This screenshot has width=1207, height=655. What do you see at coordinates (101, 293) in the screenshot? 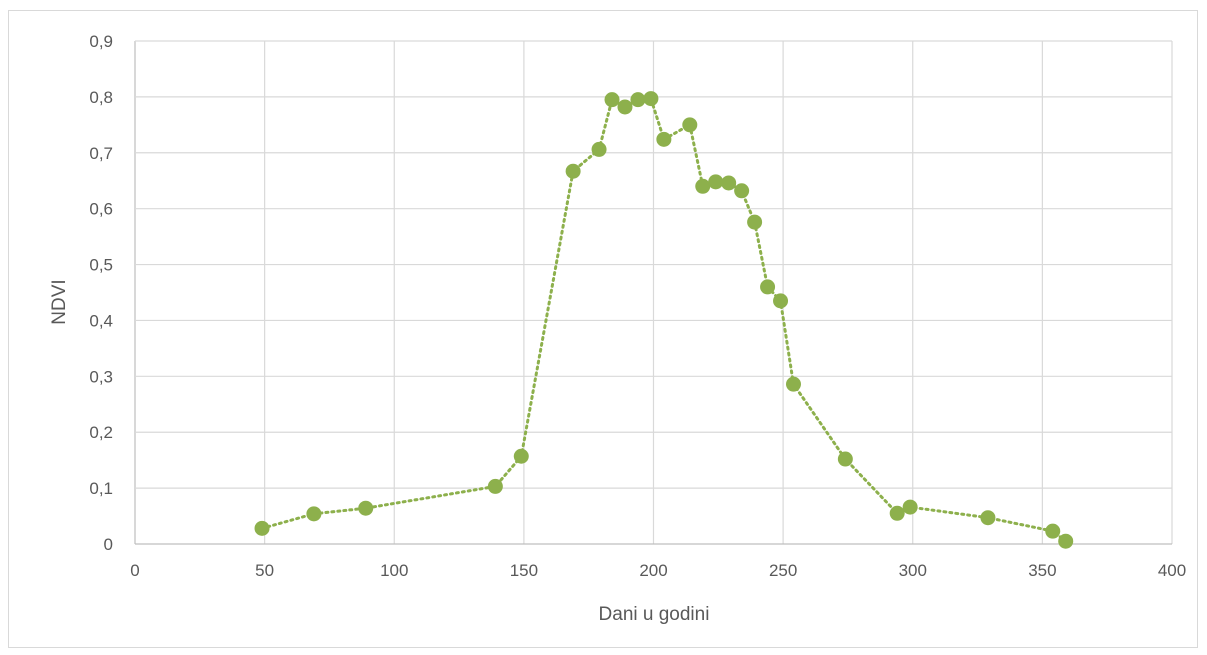
I see `y-axis-tick-labels: 0 0,1 0,2 0,3 0,4 0,5 0,6 0,7 0,8 0,9` at bounding box center [101, 293].